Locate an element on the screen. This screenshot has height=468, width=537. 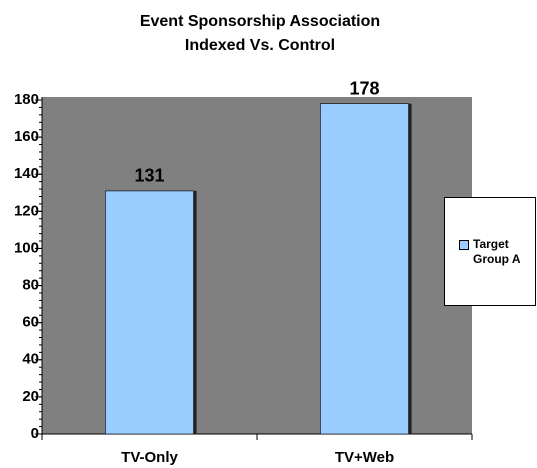
y-tick-label: 20 is located at coordinates (30, 396).